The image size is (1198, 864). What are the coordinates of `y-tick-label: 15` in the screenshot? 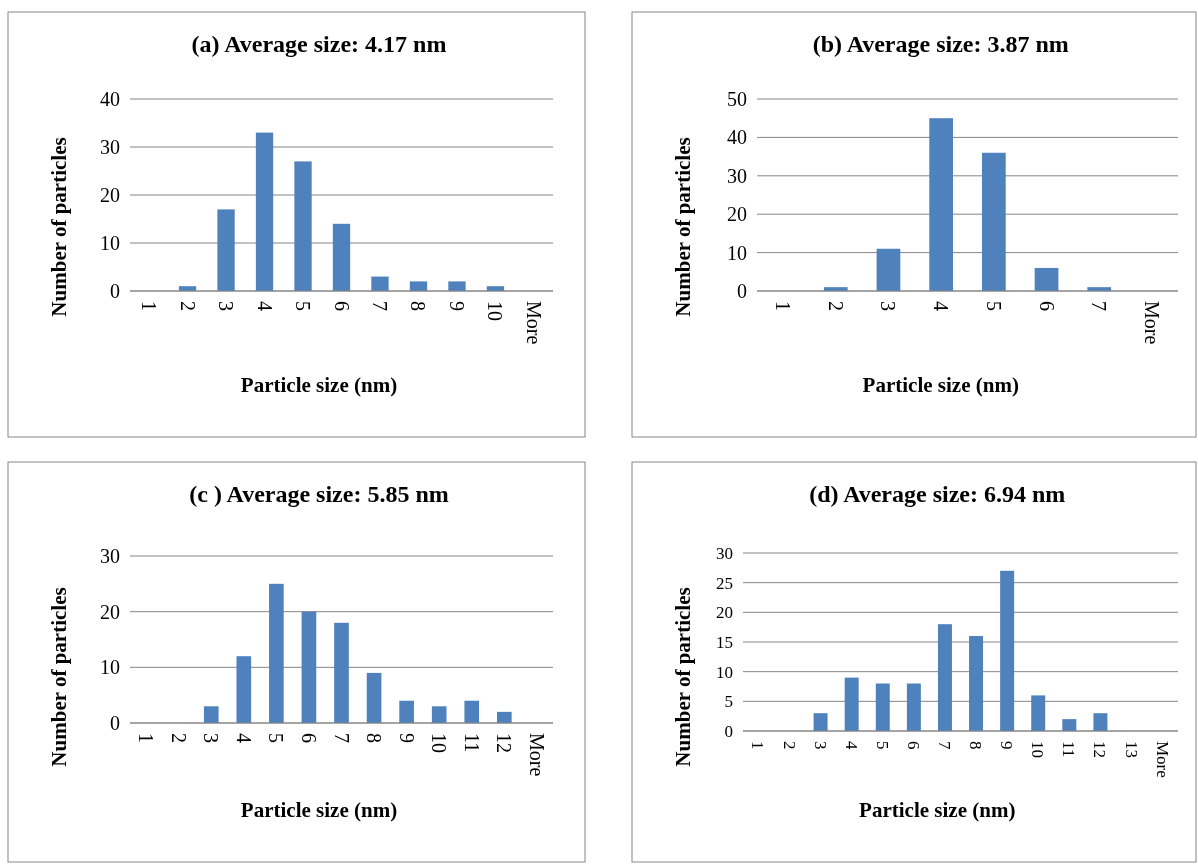 It's located at (724, 642).